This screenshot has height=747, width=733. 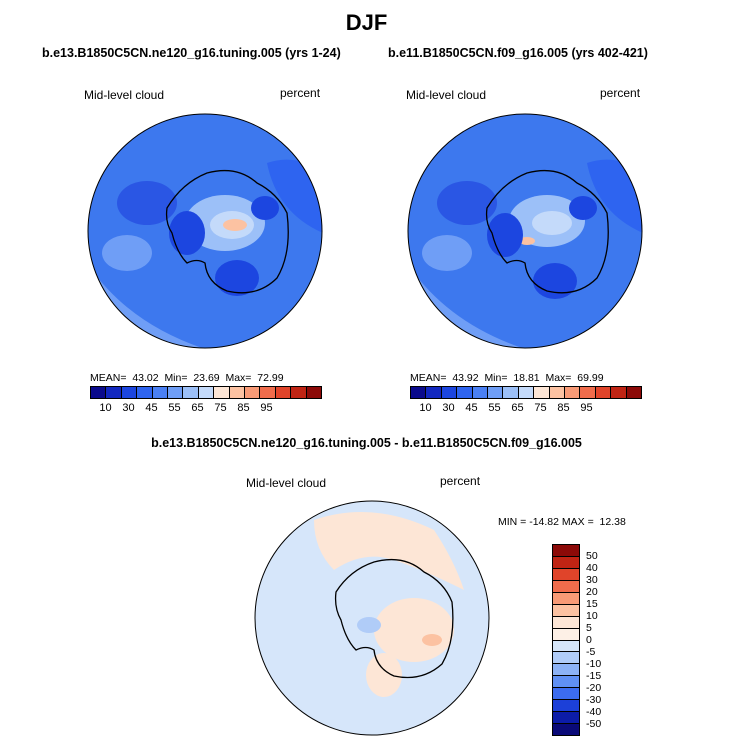 I want to click on left-map, so click(x=205, y=231).